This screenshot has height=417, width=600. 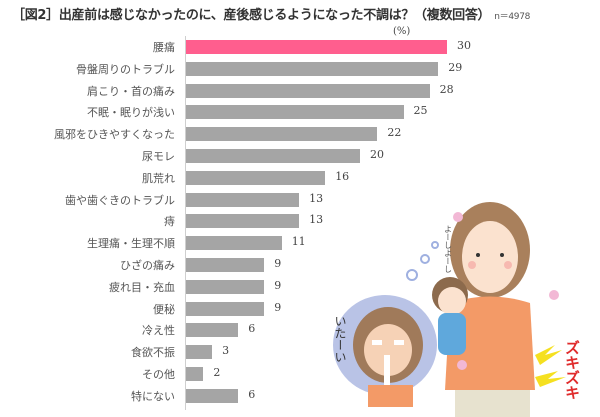 I want to click on svg-text: ズキズキ, so click(x=572, y=369).